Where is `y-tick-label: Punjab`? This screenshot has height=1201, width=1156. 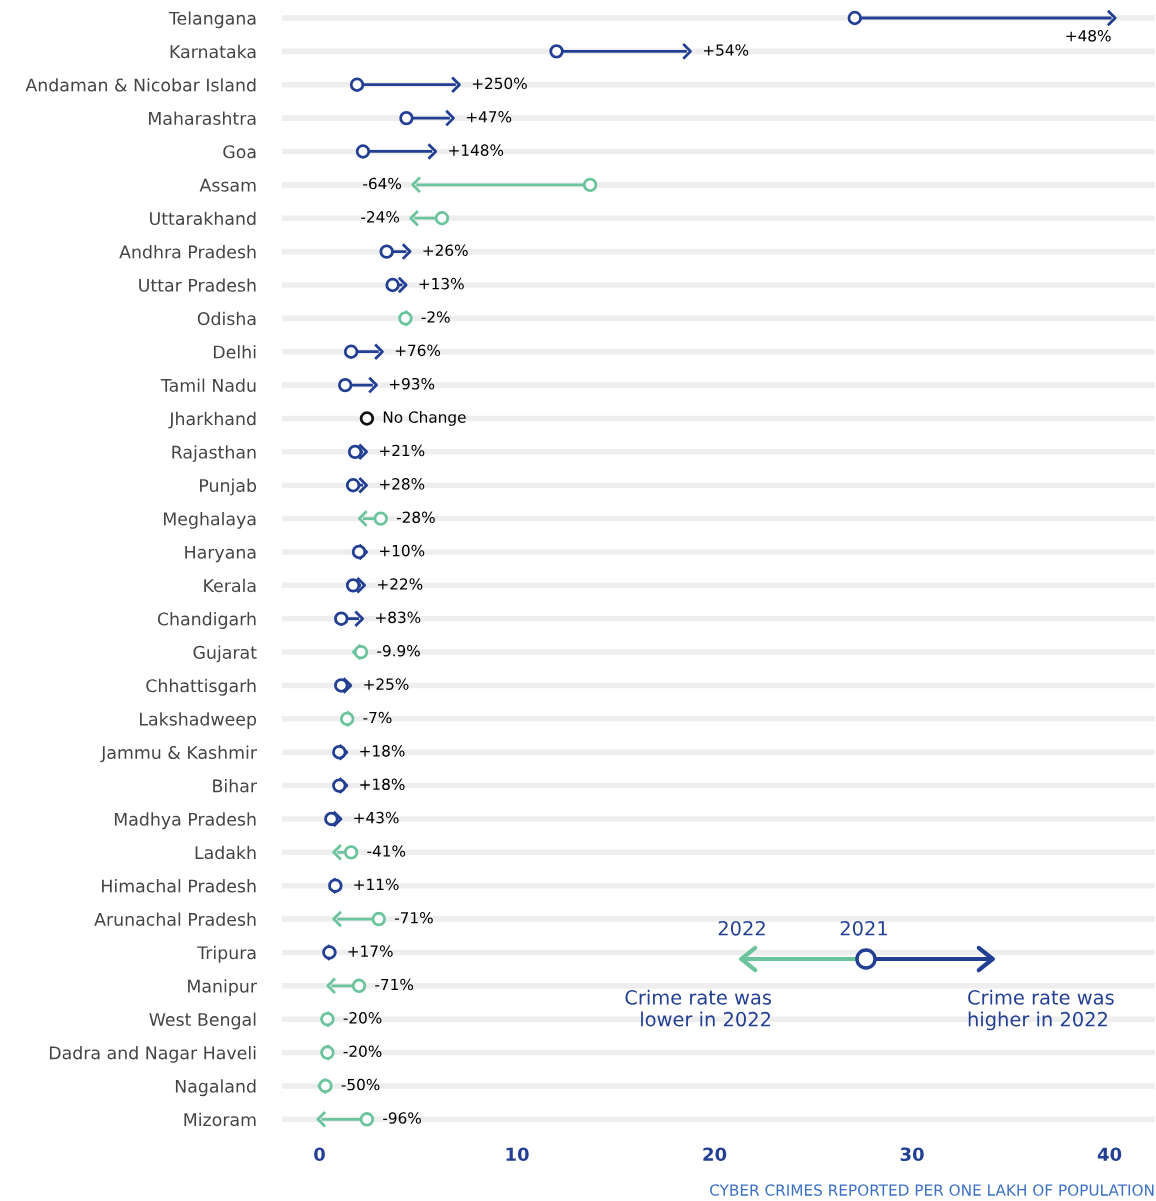
y-tick-label: Punjab is located at coordinates (228, 487).